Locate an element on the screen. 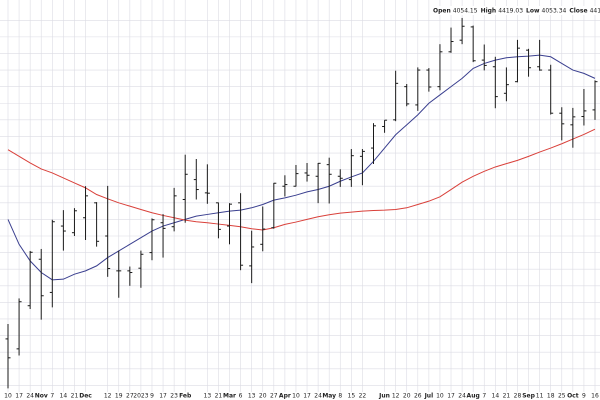  x-tick-label: 16 is located at coordinates (595, 396).